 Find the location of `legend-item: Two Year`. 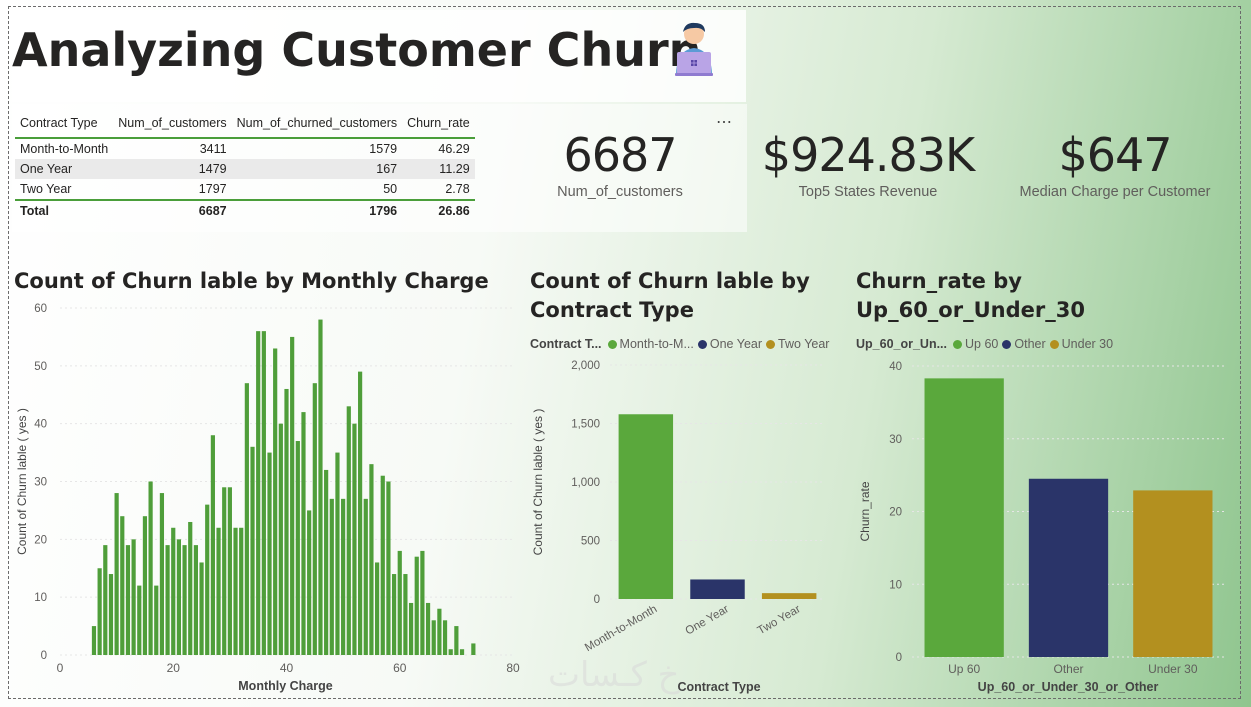

legend-item: Two Year is located at coordinates (797, 344).